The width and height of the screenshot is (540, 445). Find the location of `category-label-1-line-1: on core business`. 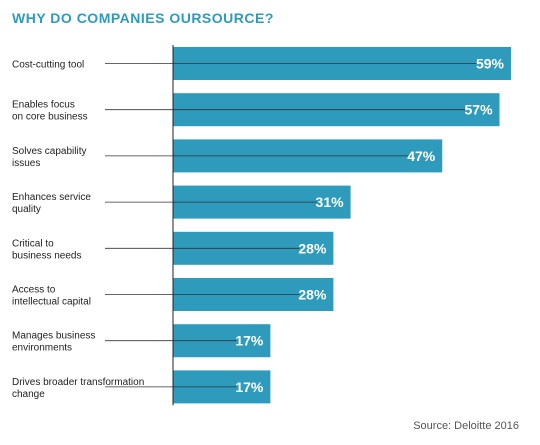

category-label-1-line-1: on core business is located at coordinates (50, 117).